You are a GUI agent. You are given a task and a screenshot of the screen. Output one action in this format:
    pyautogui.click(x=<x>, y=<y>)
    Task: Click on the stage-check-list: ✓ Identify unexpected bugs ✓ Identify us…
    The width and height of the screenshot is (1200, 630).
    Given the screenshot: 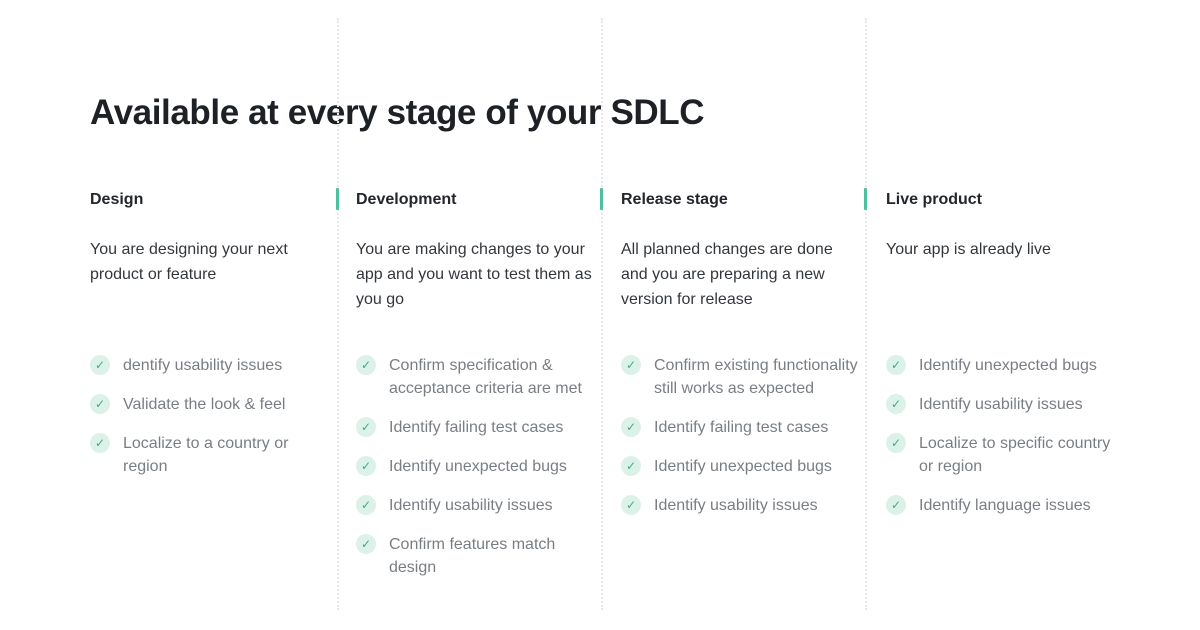 What is the action you would take?
    pyautogui.click(x=1005, y=443)
    